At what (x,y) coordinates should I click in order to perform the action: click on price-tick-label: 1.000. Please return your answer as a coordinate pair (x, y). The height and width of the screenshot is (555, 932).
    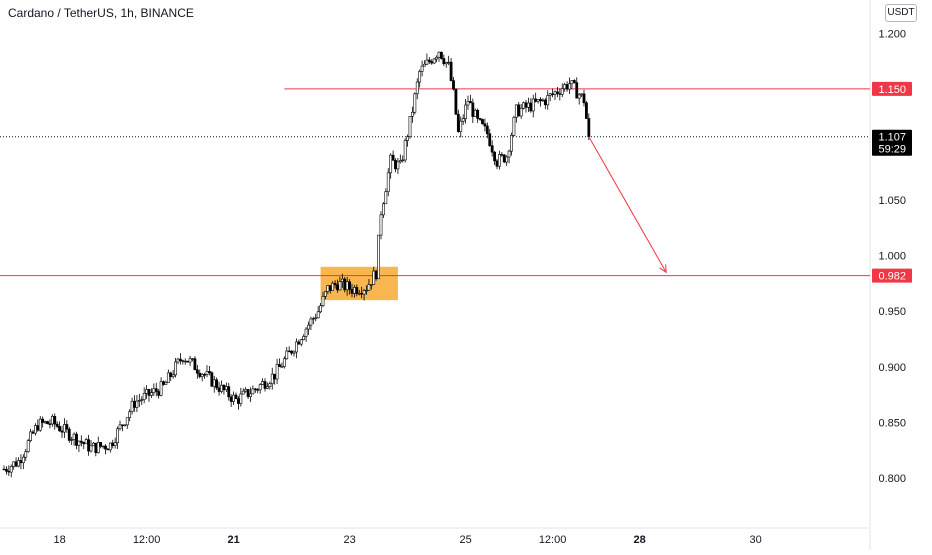
    Looking at the image, I should click on (892, 257).